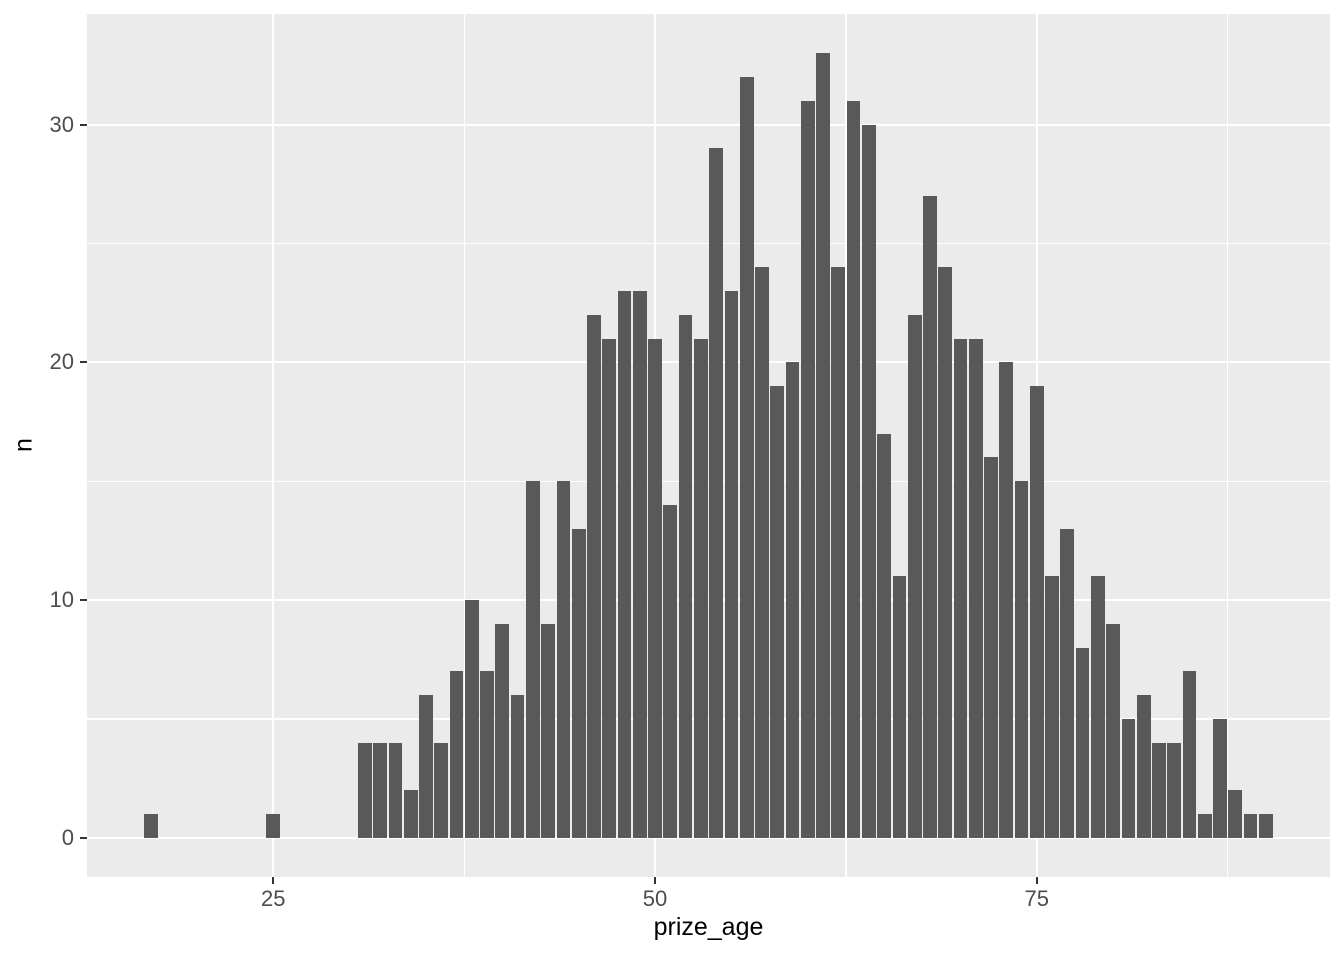 This screenshot has width=1344, height=960. I want to click on y-tick-label: 20, so click(61, 362).